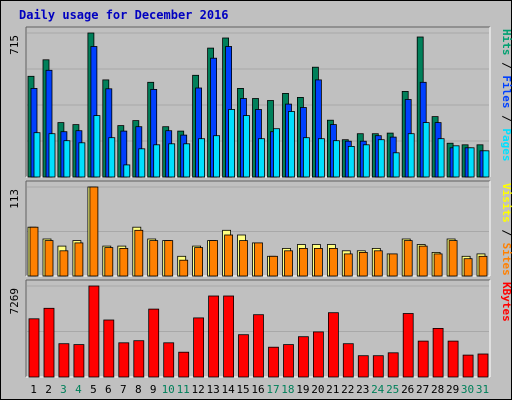  Describe the element at coordinates (14, 199) in the screenshot. I see `panel-visits-ymax-label: 113` at that location.